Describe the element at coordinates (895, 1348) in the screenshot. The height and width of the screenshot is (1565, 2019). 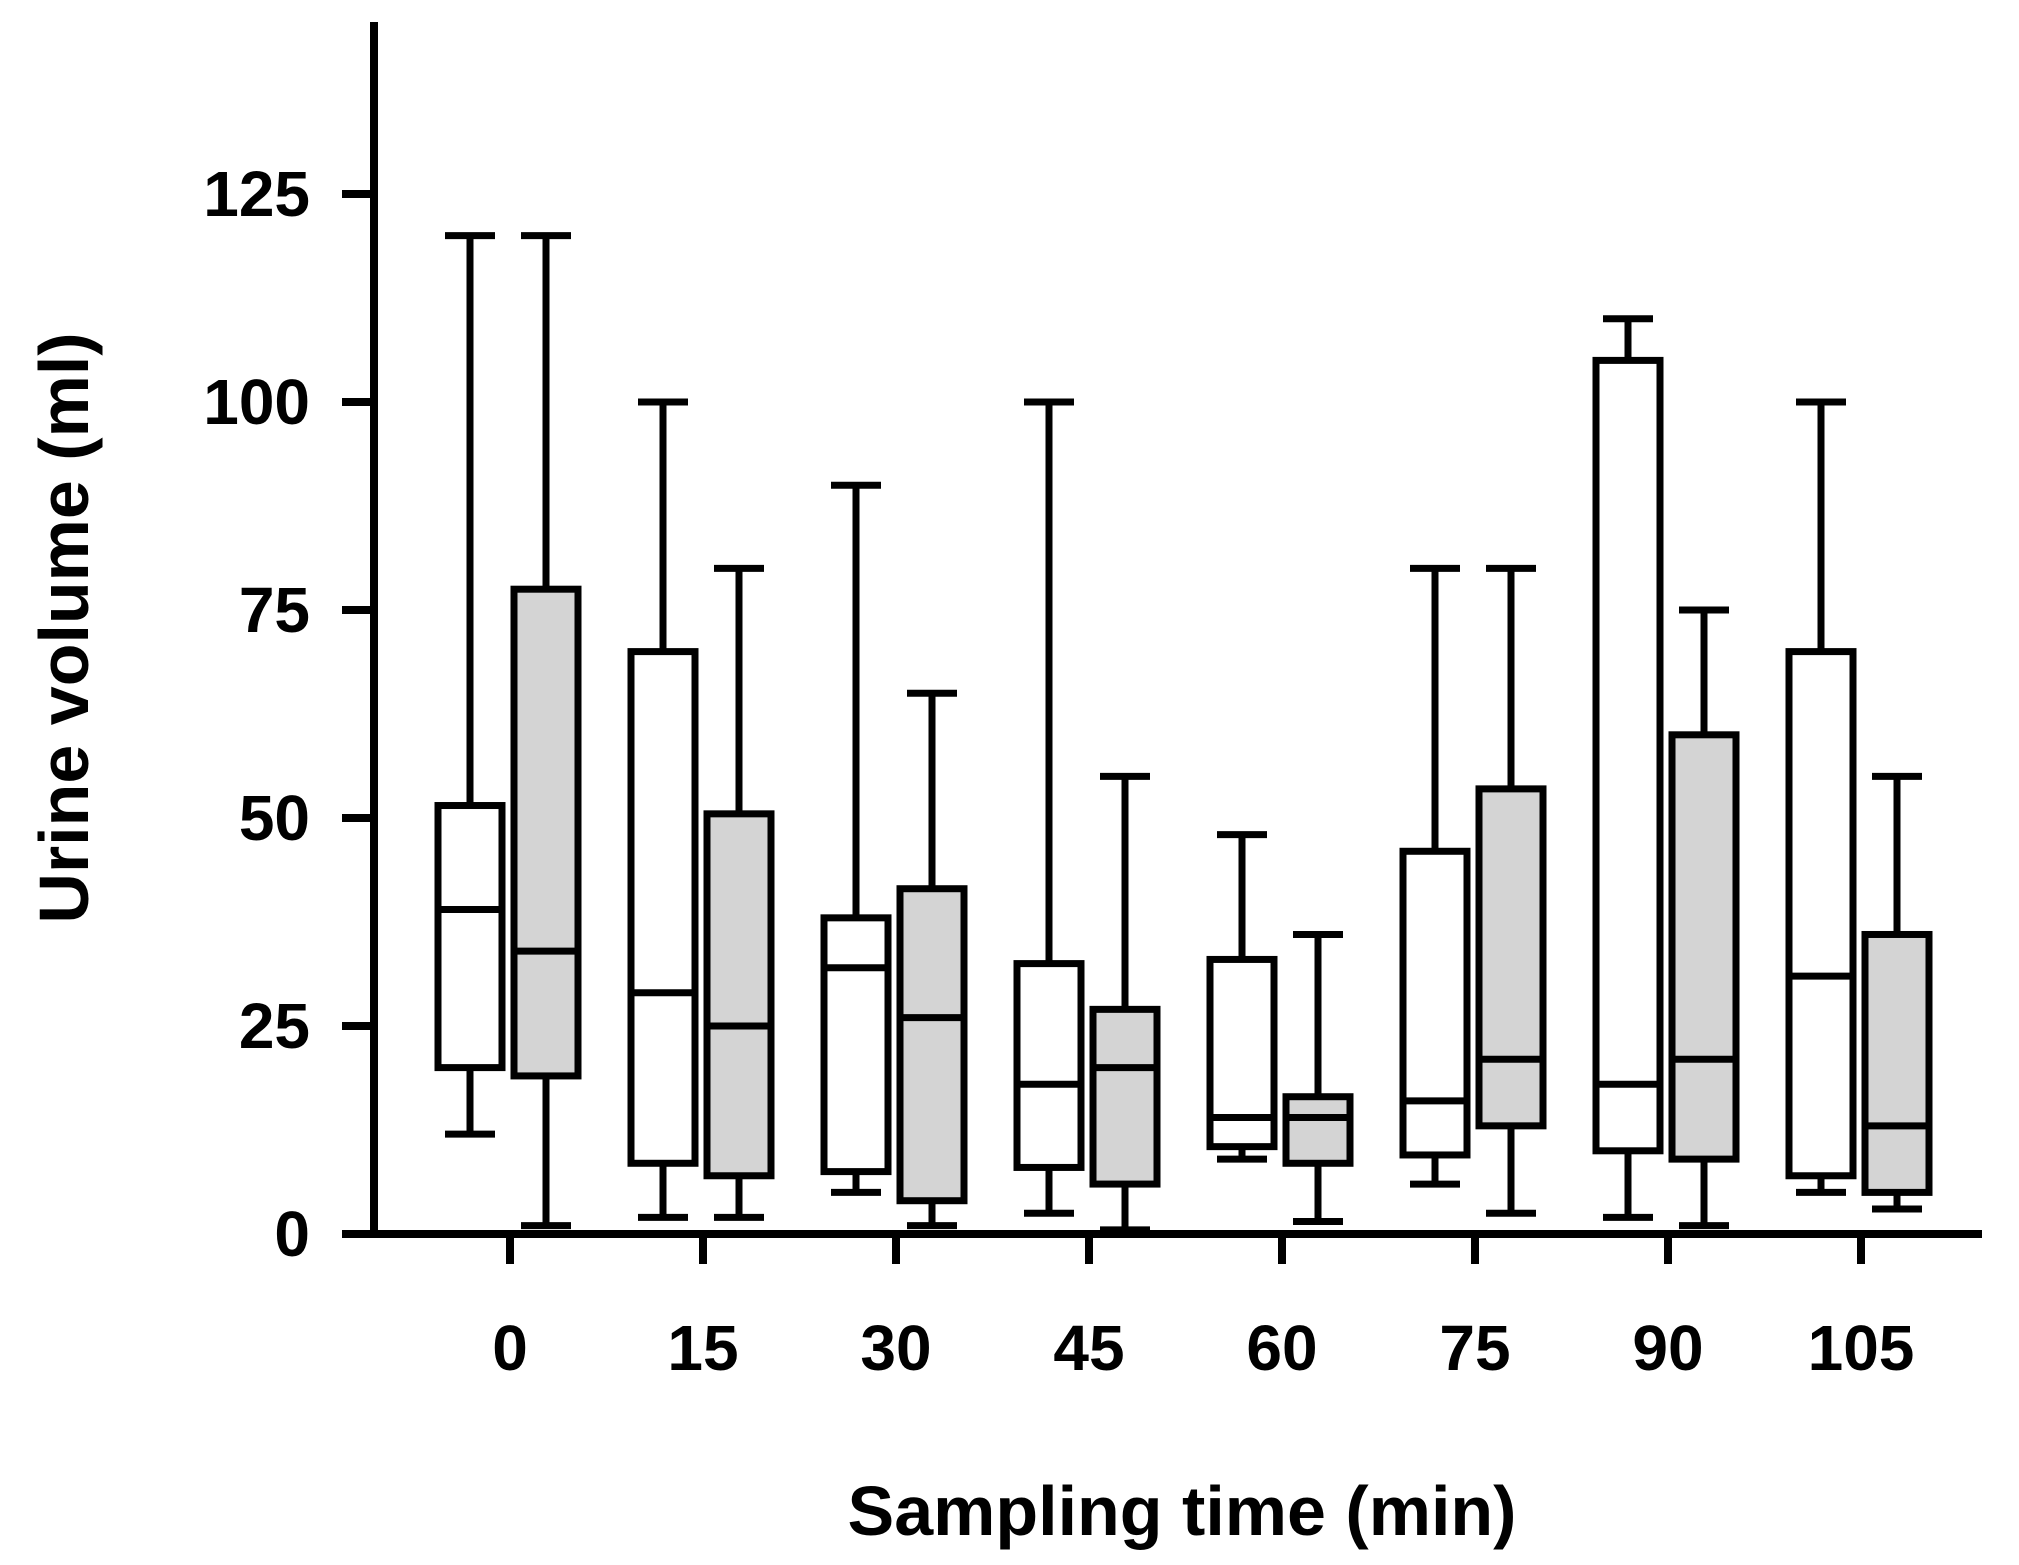
I see `x-tick-label: 30` at that location.